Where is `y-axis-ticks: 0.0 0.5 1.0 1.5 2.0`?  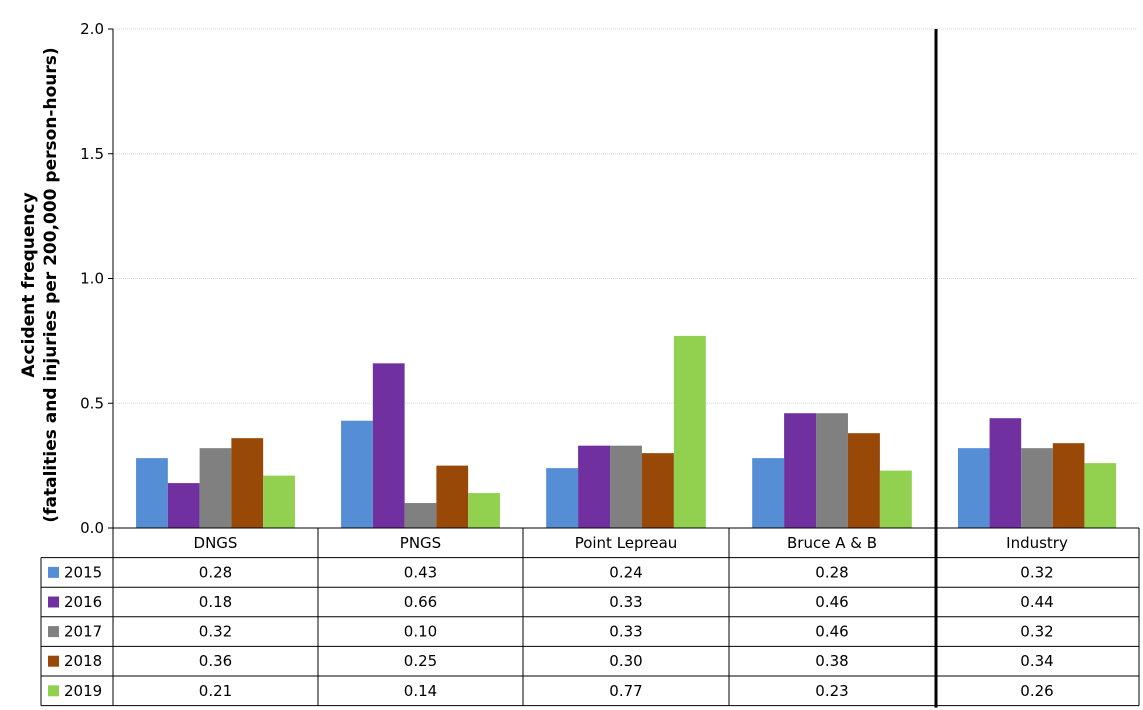 y-axis-ticks: 0.0 0.5 1.0 1.5 2.0 is located at coordinates (97, 278).